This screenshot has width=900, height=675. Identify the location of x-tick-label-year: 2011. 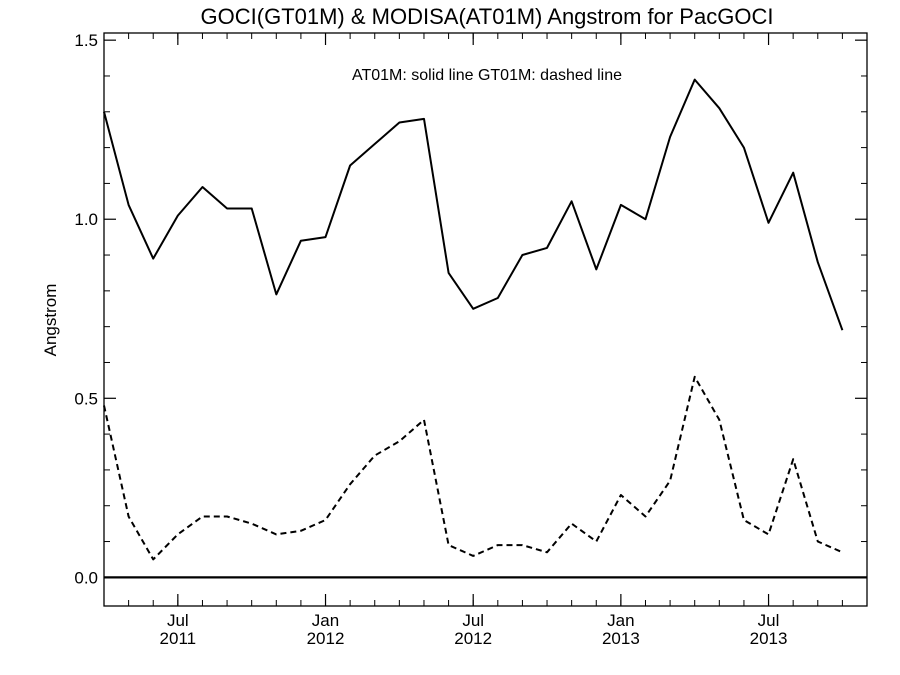
(178, 638).